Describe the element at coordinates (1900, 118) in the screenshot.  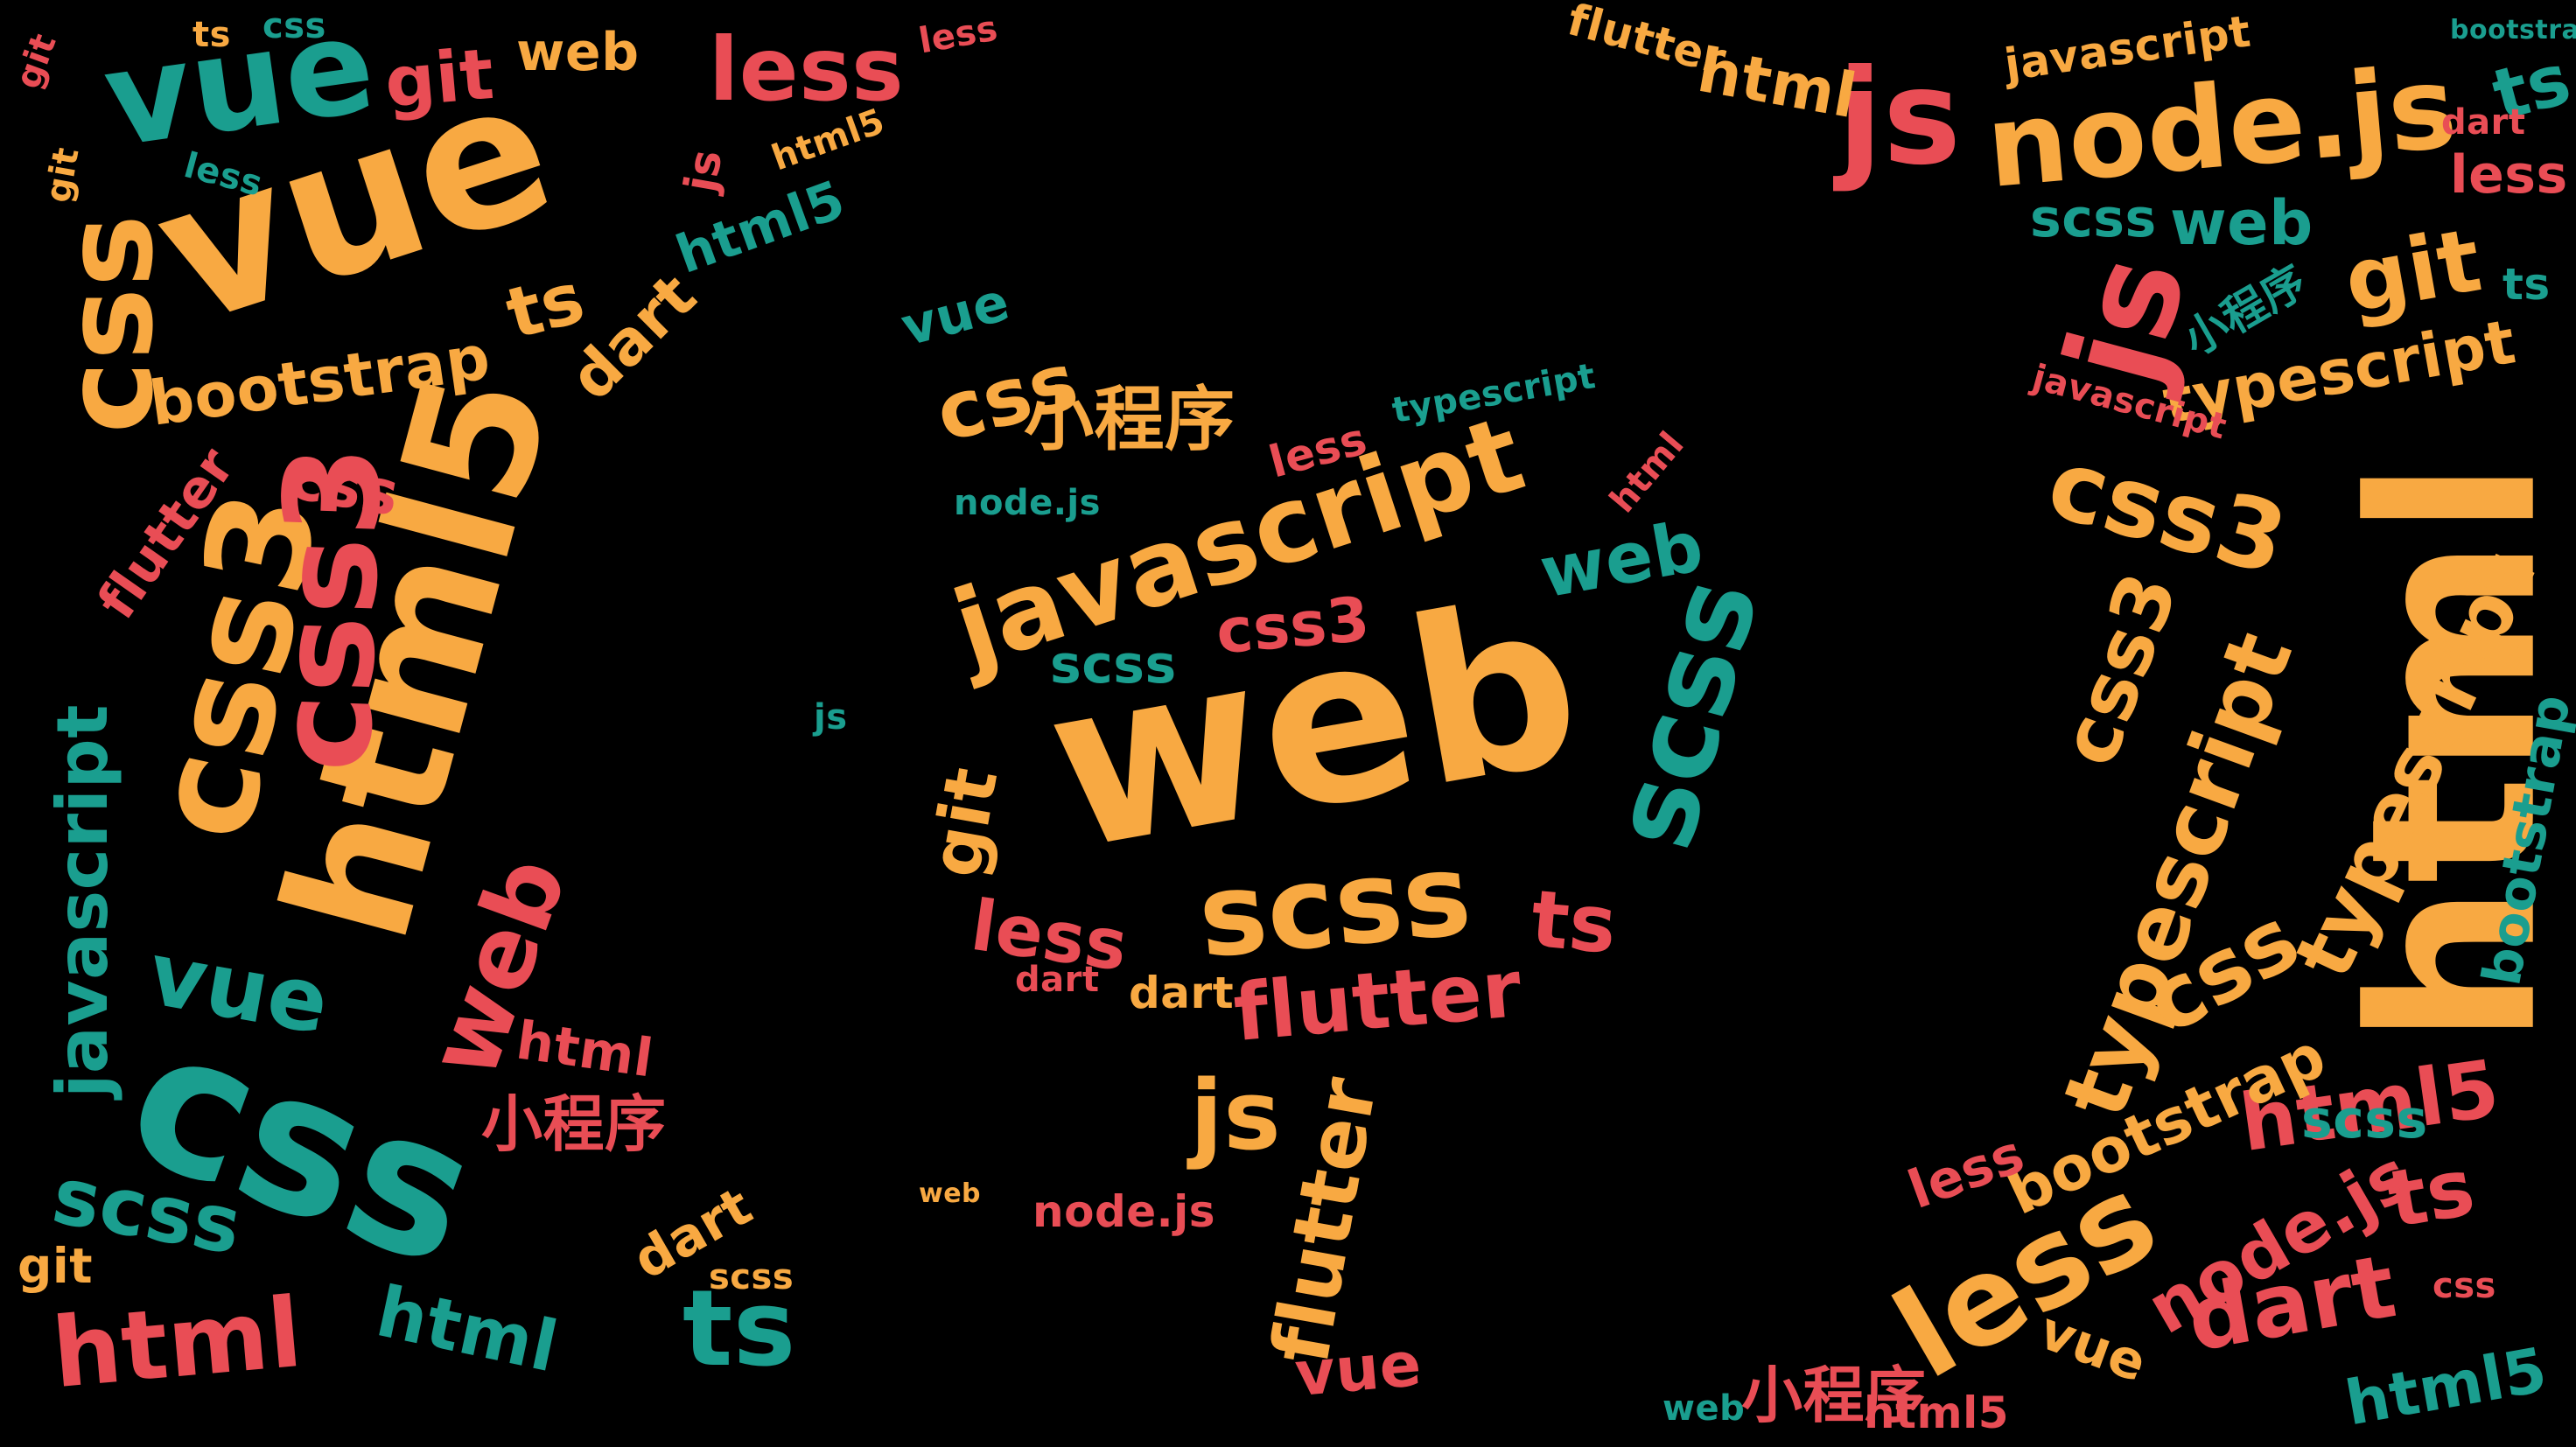
I see `word-js-top-right: js` at that location.